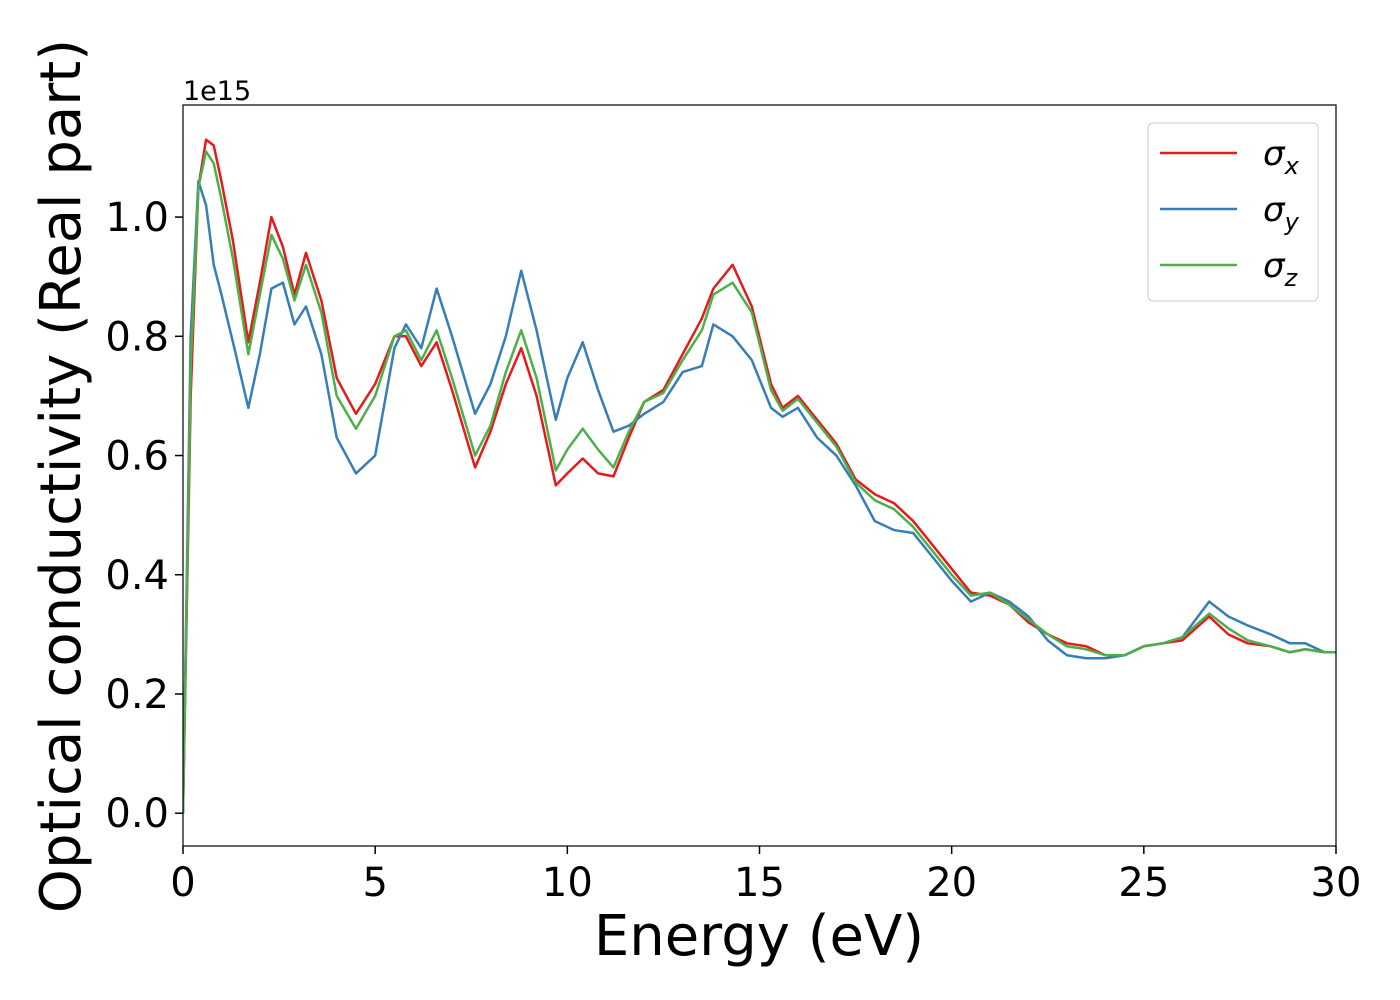  I want to click on x-axis-label: Energy (eV), so click(759, 936).